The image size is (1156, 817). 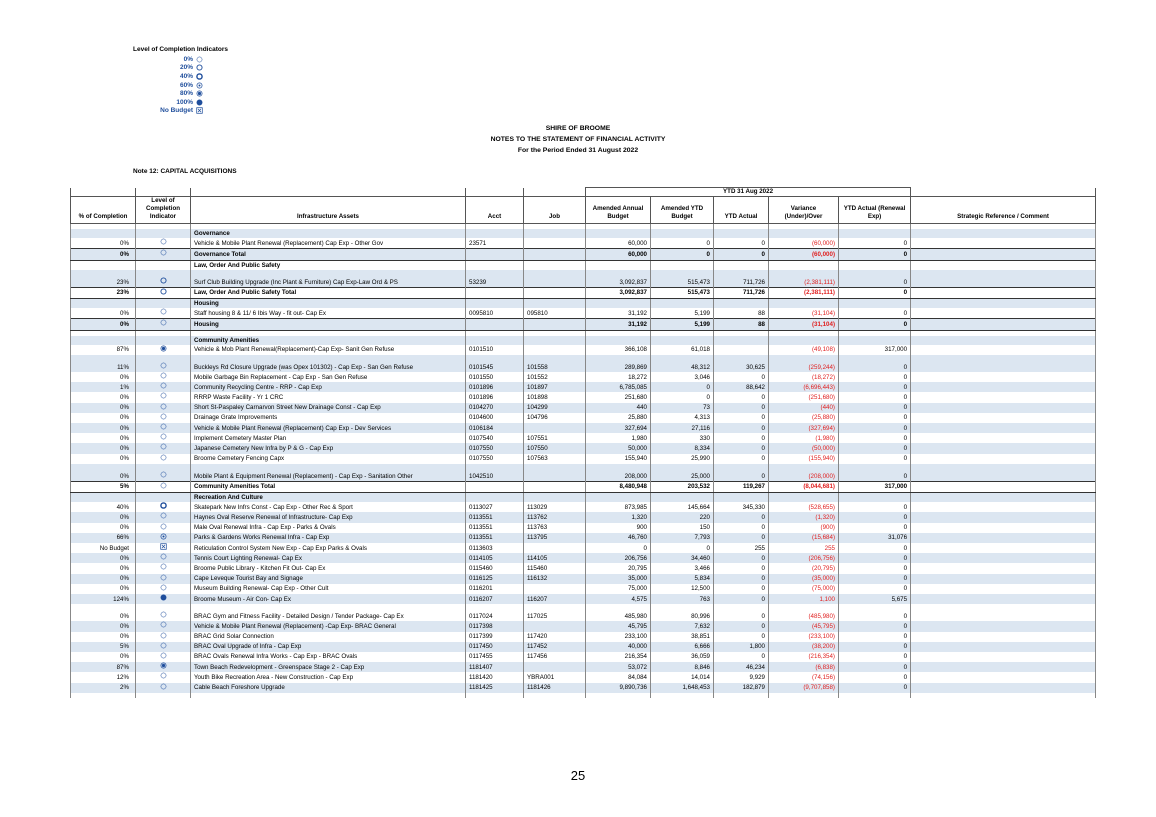 What do you see at coordinates (682, 364) in the screenshot?
I see `ytd-budget-cell: 48,312` at bounding box center [682, 364].